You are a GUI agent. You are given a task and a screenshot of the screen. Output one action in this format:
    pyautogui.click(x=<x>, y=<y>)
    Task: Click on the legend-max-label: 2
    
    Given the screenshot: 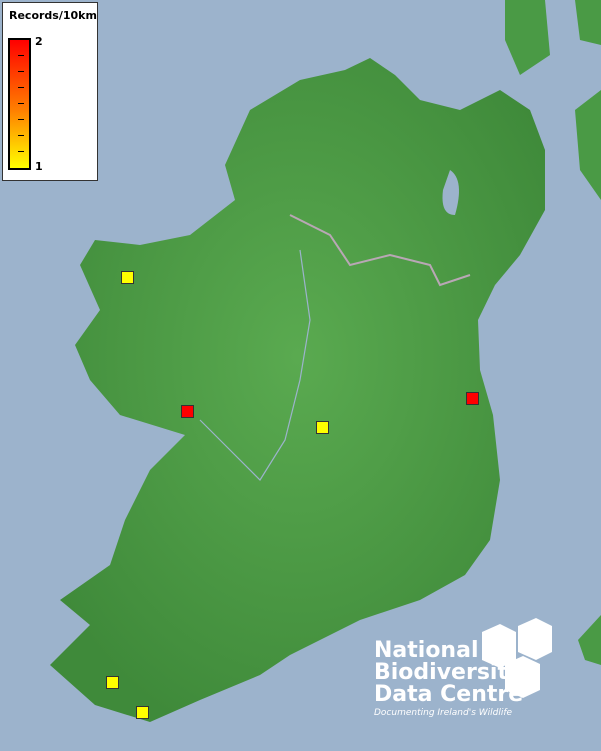 What is the action you would take?
    pyautogui.click(x=39, y=41)
    